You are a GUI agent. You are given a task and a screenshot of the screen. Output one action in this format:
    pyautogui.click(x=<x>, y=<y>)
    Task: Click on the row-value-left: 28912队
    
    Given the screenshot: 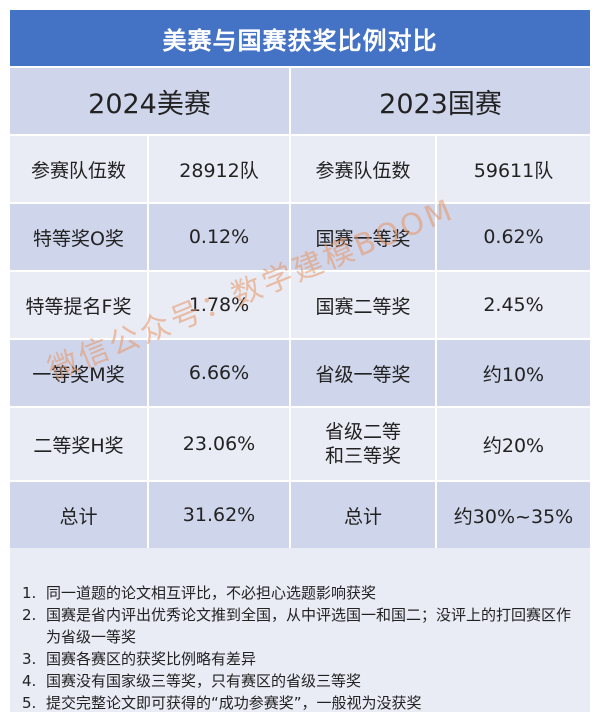 What is the action you would take?
    pyautogui.click(x=219, y=169)
    